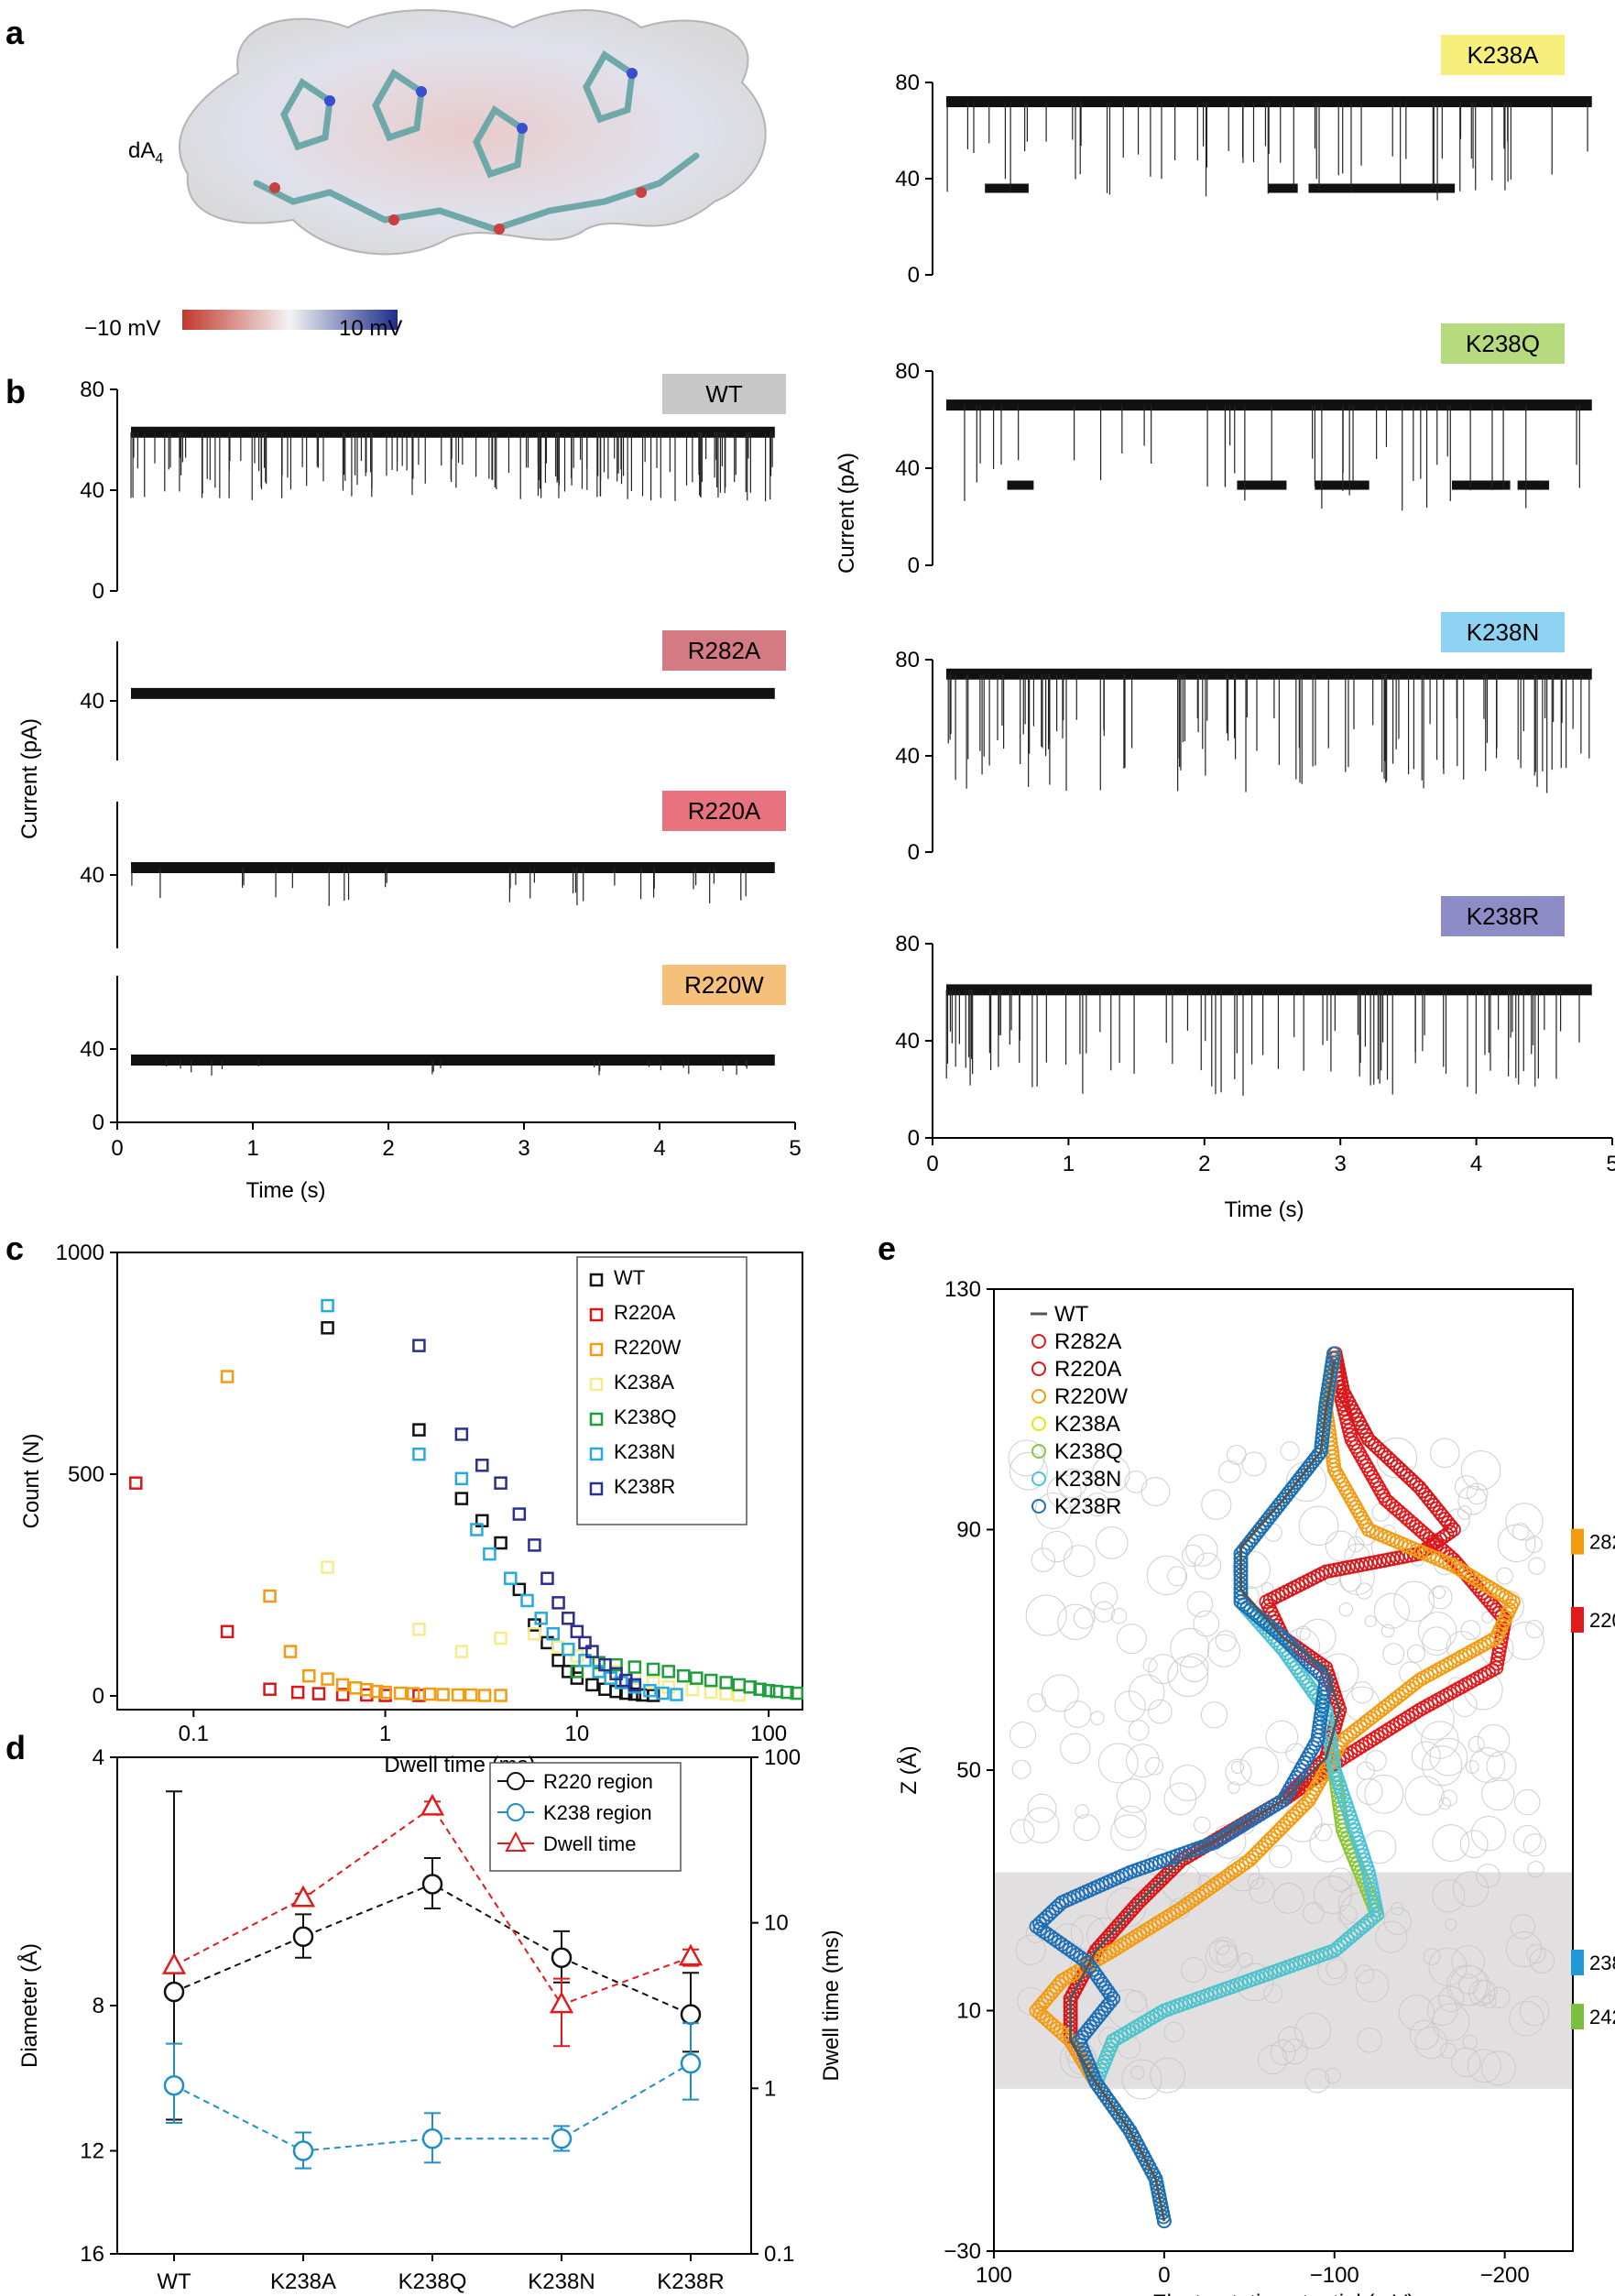  What do you see at coordinates (963, 1290) in the screenshot?
I see `y-tick-label: 130` at bounding box center [963, 1290].